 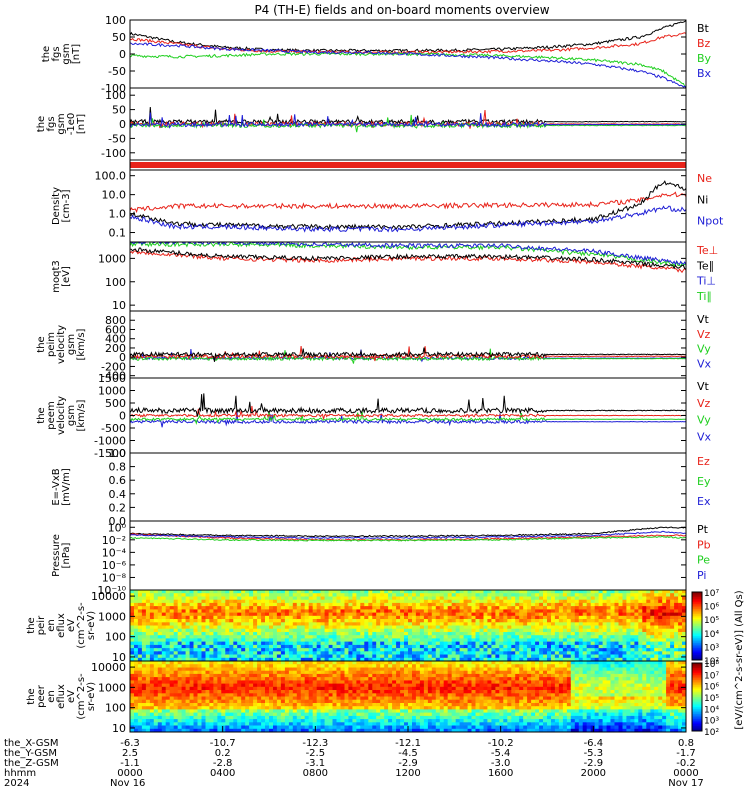 I want to click on y-axis-label: fgs, so click(x=56, y=53).